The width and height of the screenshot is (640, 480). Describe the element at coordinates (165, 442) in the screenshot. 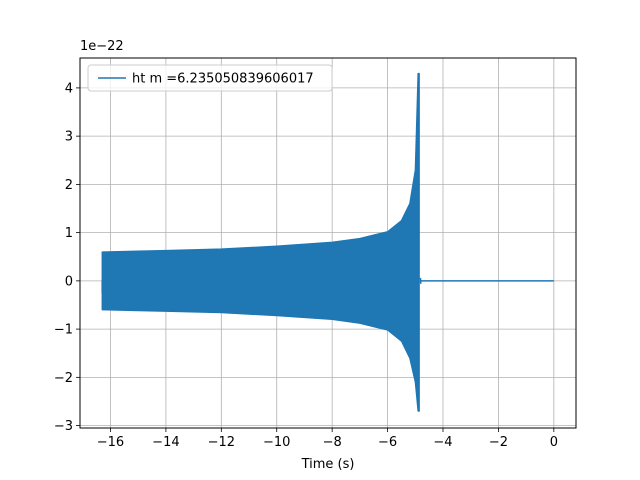

I see `x-tick-label: −14` at that location.